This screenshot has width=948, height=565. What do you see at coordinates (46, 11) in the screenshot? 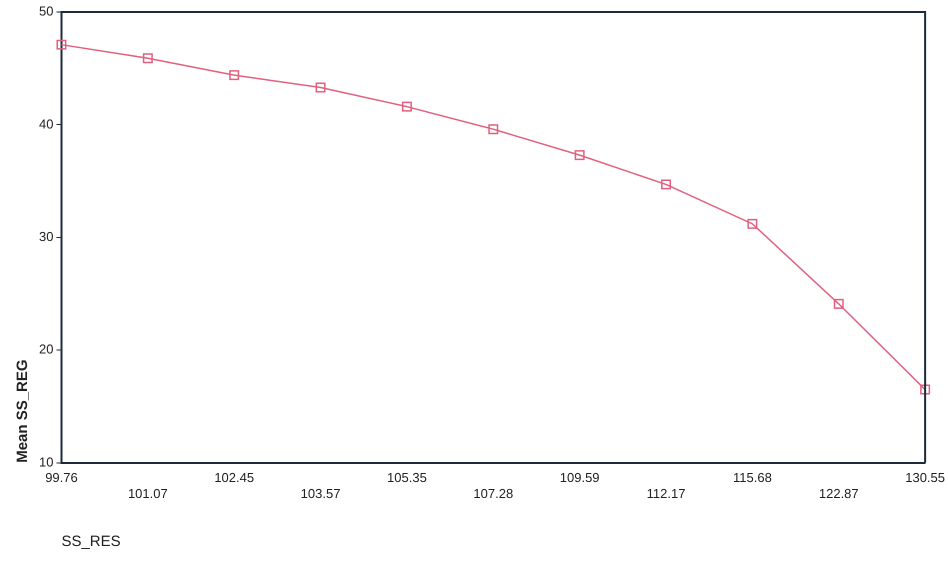
I see `y-tick-label: 50` at bounding box center [46, 11].